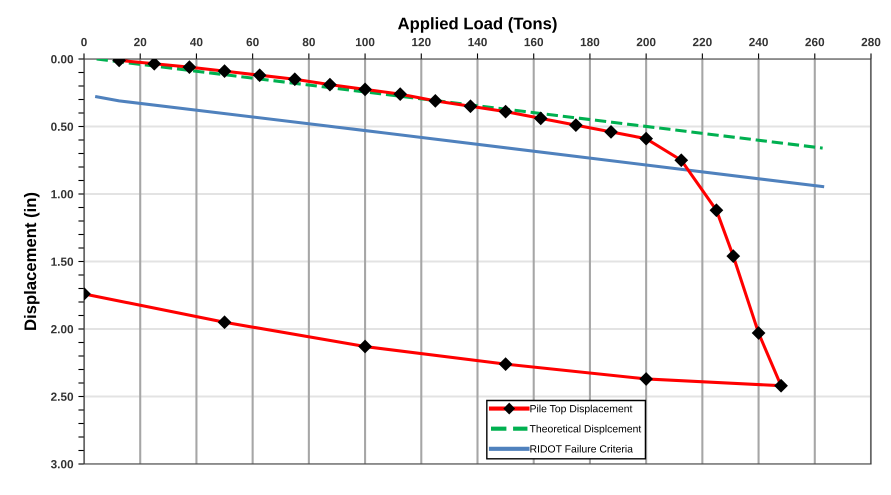  Describe the element at coordinates (62, 59) in the screenshot. I see `y-tick-label: 0.00` at that location.